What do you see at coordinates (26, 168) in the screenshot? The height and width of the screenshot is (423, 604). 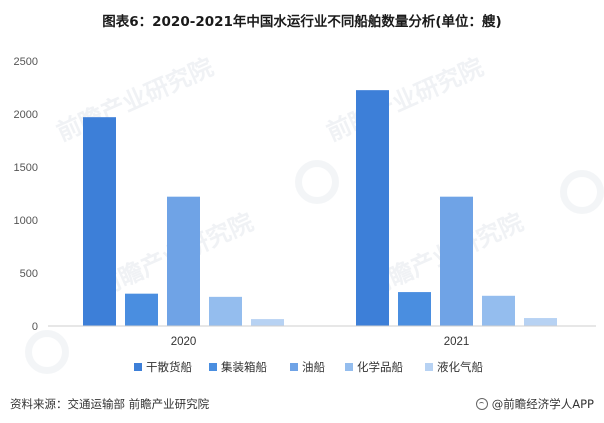 I see `y-tick-label: 1500` at bounding box center [26, 168].